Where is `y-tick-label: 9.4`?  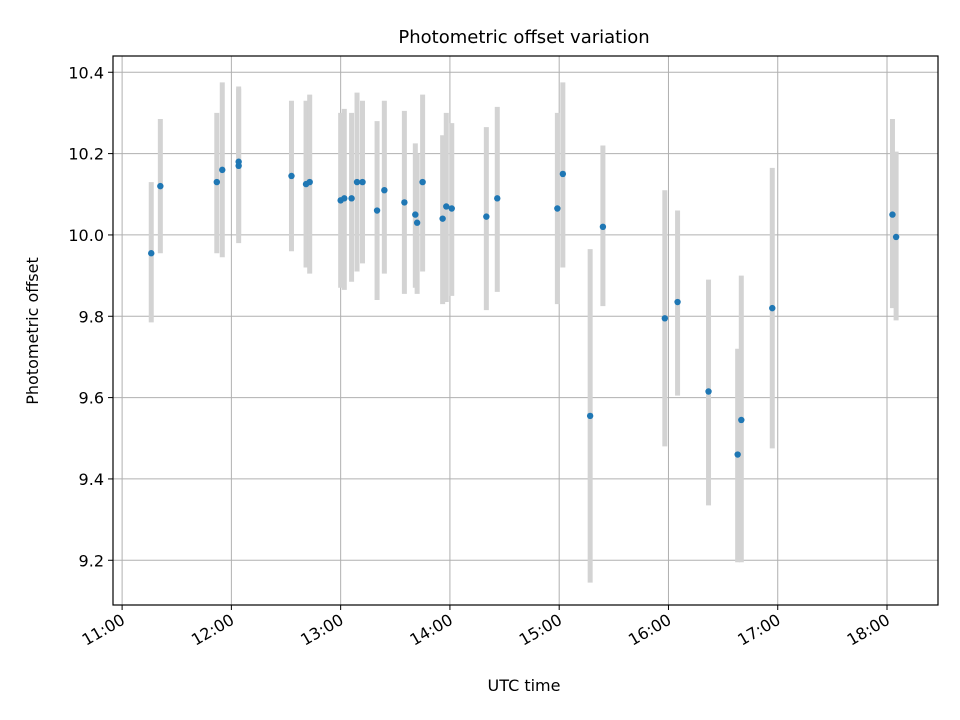 y-tick-label: 9.4 is located at coordinates (91, 479).